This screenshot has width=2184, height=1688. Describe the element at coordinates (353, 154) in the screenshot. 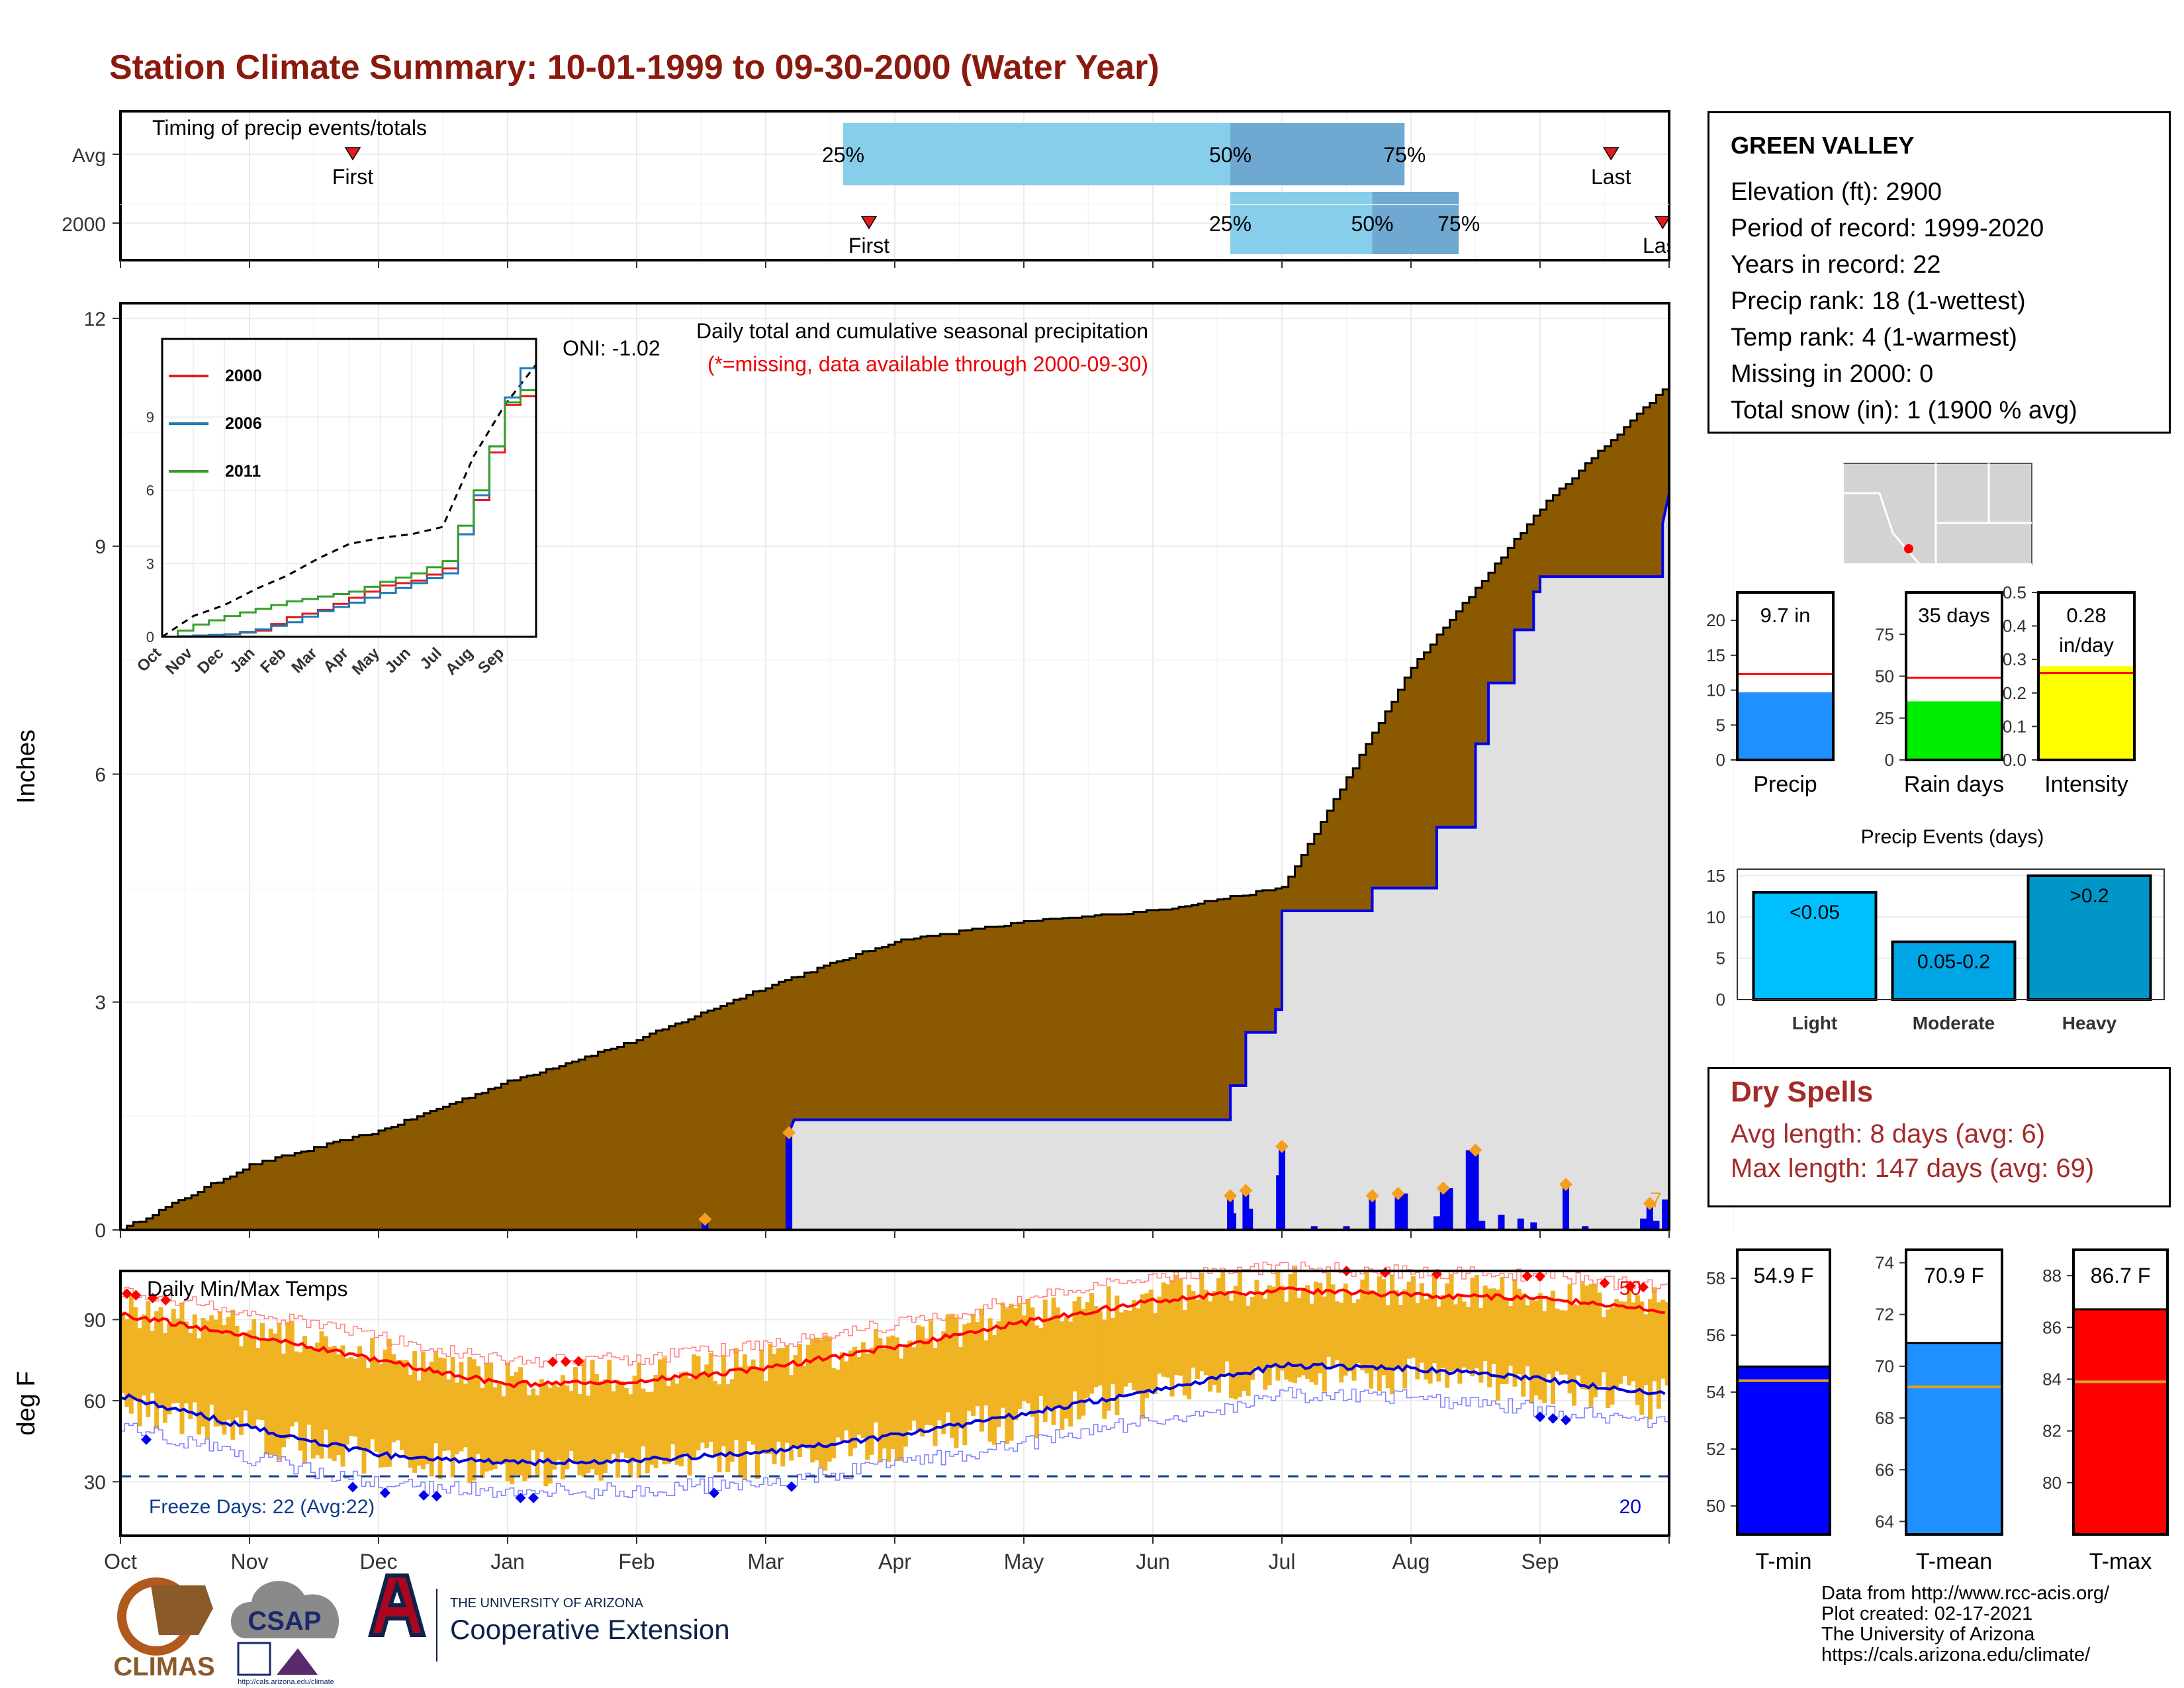

I see `timing-first-marker` at that location.